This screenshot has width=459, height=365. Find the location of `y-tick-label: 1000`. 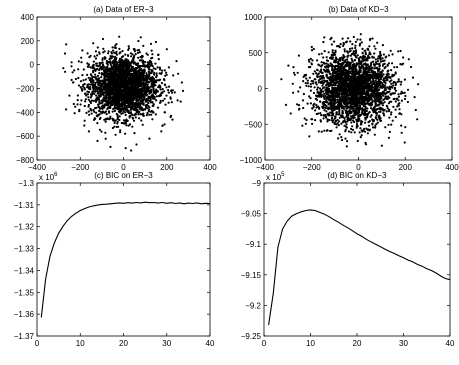

y-tick-label: 1000 is located at coordinates (253, 17).